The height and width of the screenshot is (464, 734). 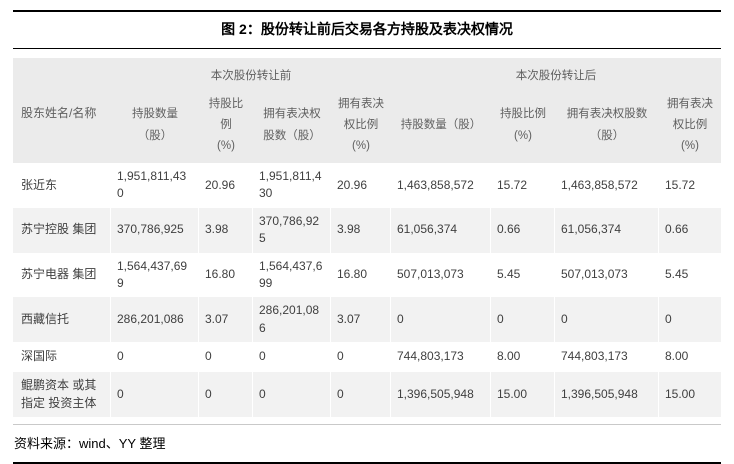 What do you see at coordinates (441, 125) in the screenshot?
I see `col-header-shares-held-after: 持股数量（股）` at bounding box center [441, 125].